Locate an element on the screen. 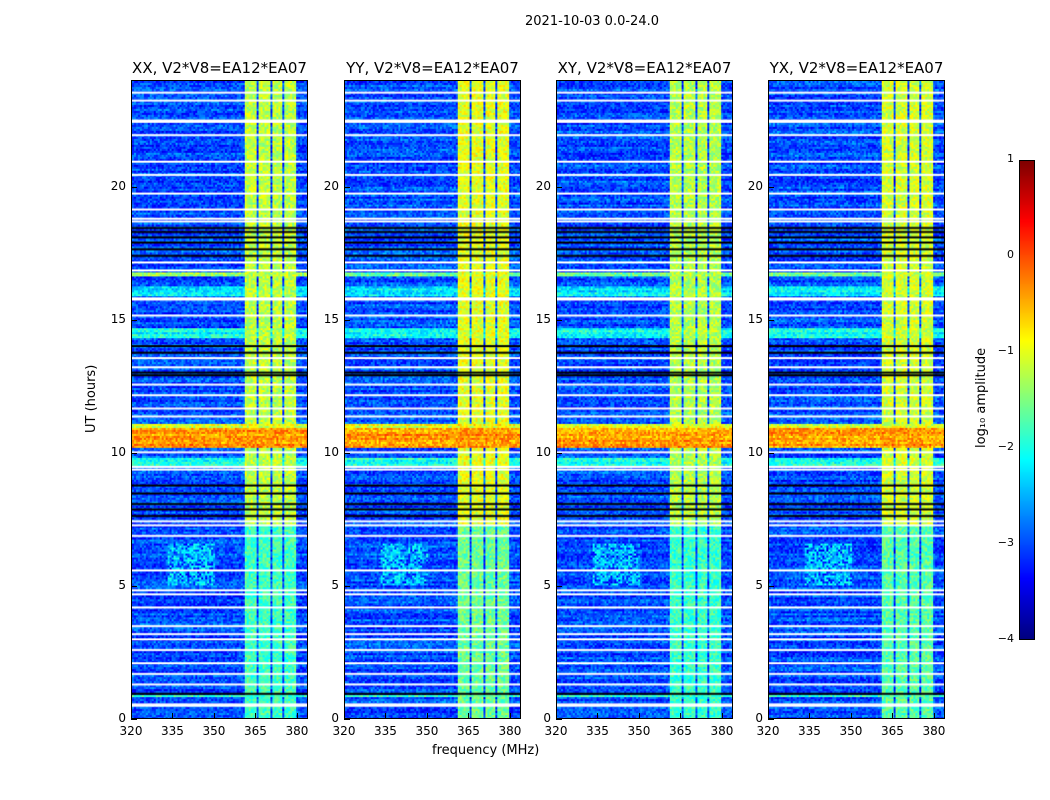  colorbar-tick-label: −1 is located at coordinates (1005, 350).